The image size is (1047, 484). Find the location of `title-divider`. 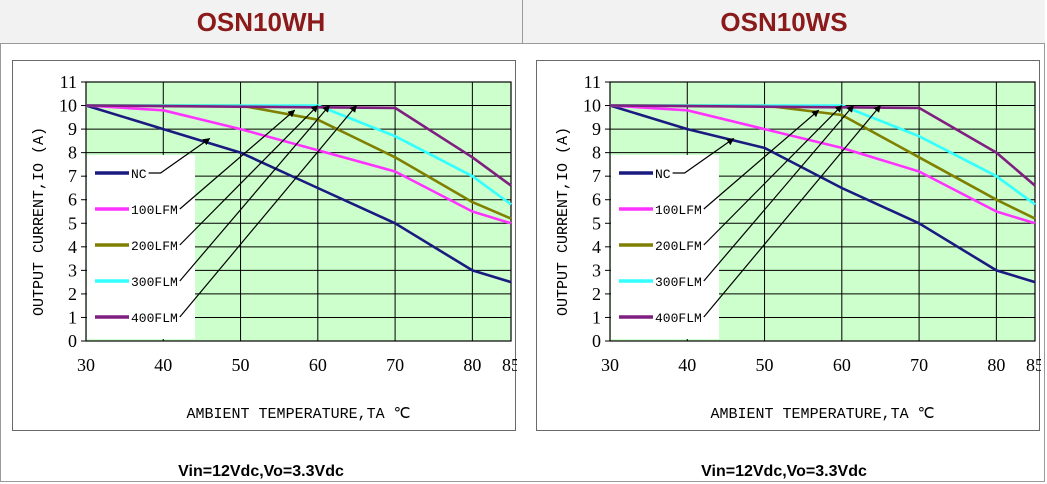

title-divider is located at coordinates (522, 22).